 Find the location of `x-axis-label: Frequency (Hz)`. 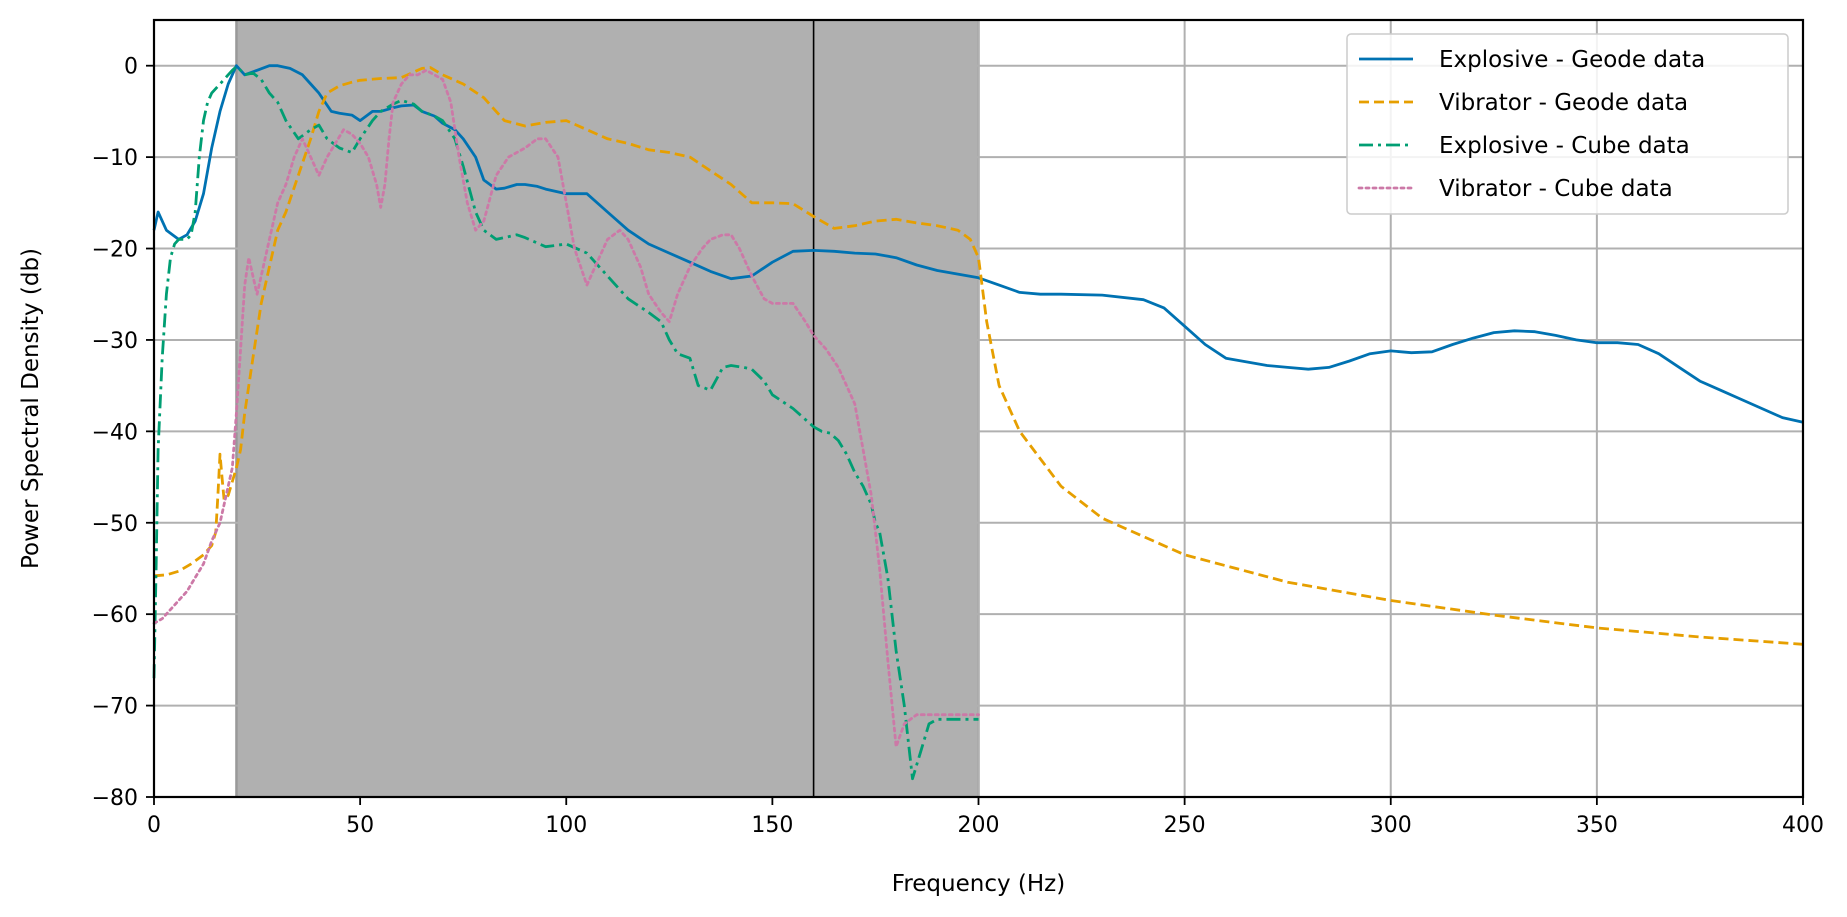

x-axis-label: Frequency (Hz) is located at coordinates (978, 884).